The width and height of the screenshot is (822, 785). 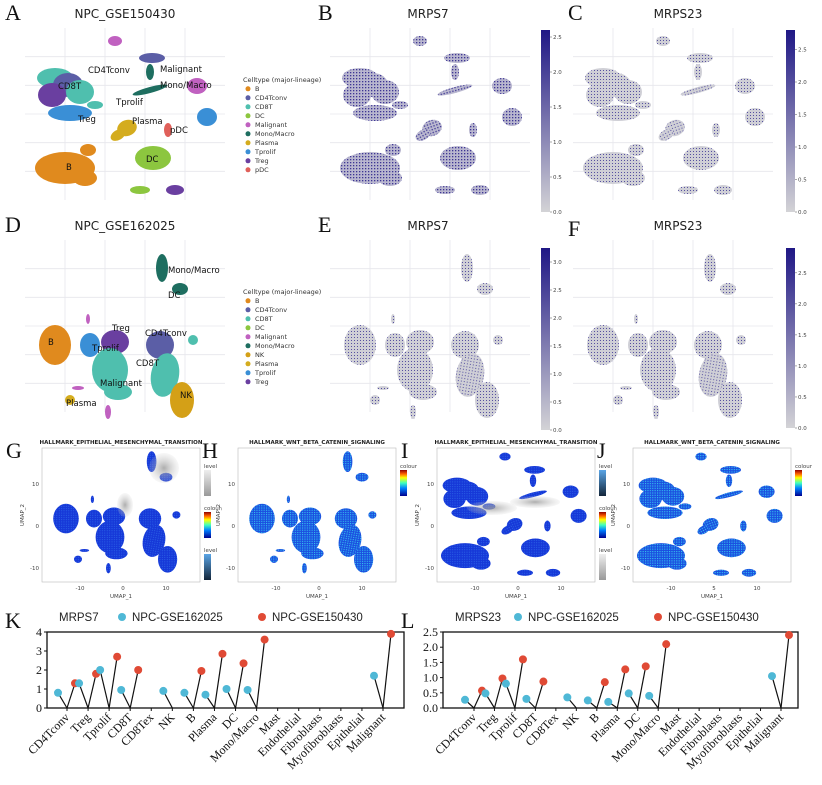 I want to click on panel-letter: C, so click(x=575, y=12).